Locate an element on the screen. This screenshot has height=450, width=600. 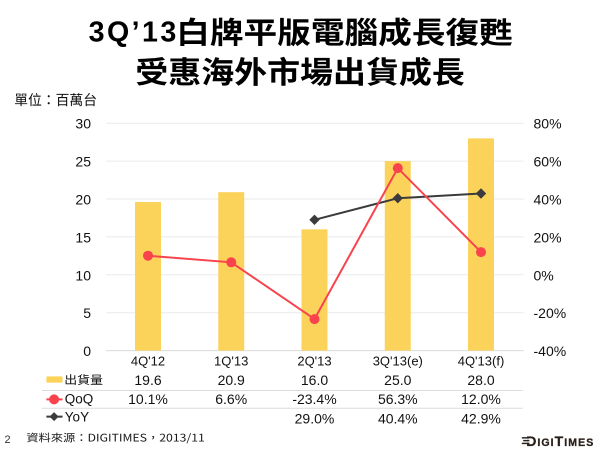
svg-text: 4Q'13(f) is located at coordinates (481, 361).